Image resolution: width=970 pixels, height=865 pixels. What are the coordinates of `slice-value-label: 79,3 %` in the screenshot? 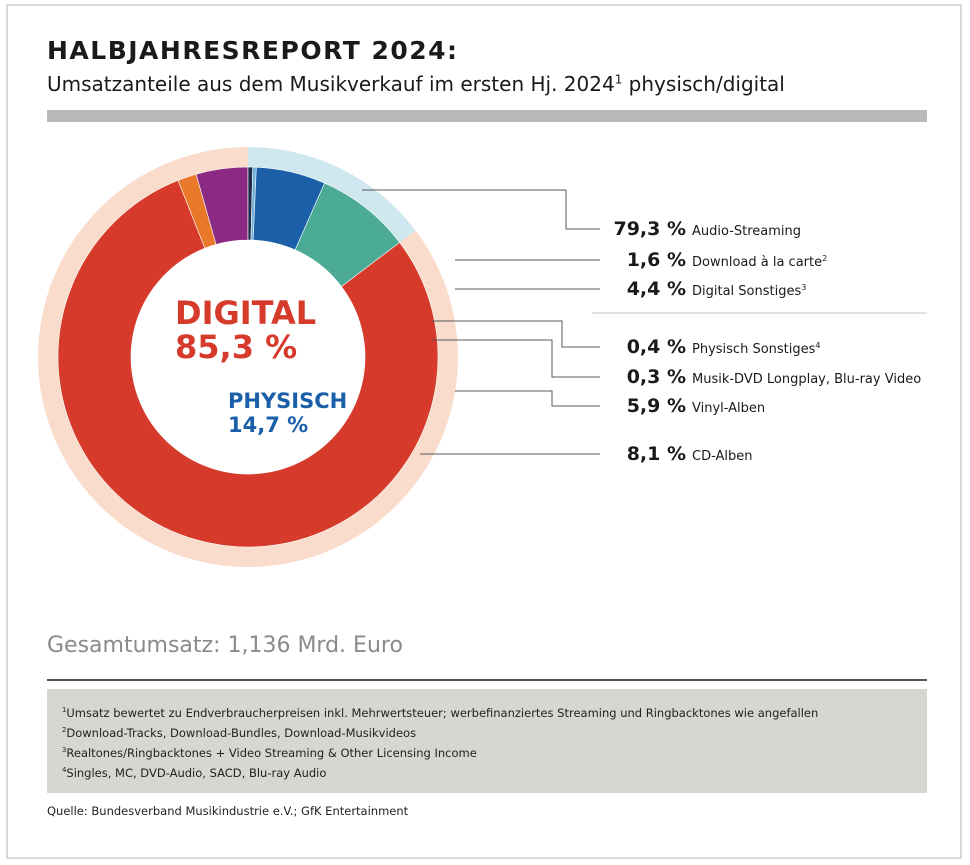 It's located at (649, 229).